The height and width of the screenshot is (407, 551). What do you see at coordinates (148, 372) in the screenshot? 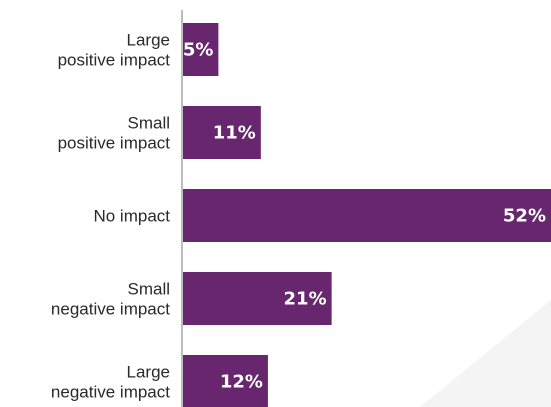
I see `category-label-4-line-0: Large` at bounding box center [148, 372].